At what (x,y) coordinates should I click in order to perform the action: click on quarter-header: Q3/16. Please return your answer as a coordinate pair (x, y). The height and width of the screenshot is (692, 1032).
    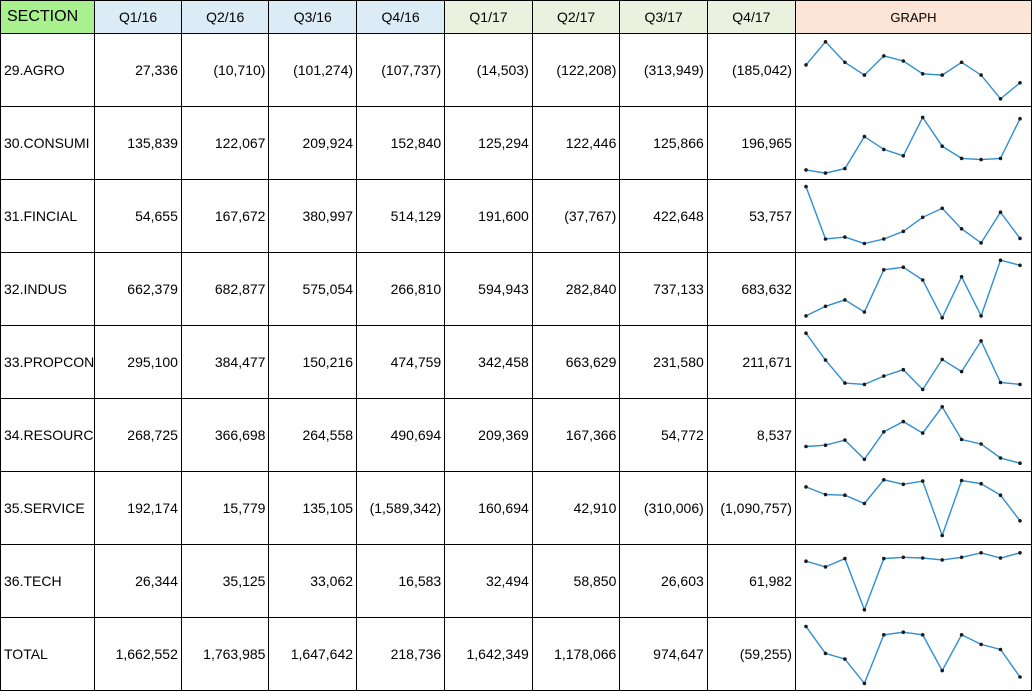
    Looking at the image, I should click on (313, 17).